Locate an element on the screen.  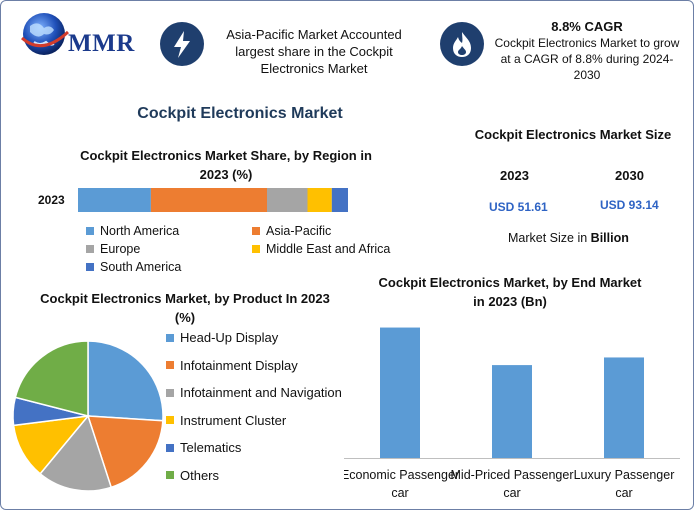
region-bar-north-america is located at coordinates (114, 200).